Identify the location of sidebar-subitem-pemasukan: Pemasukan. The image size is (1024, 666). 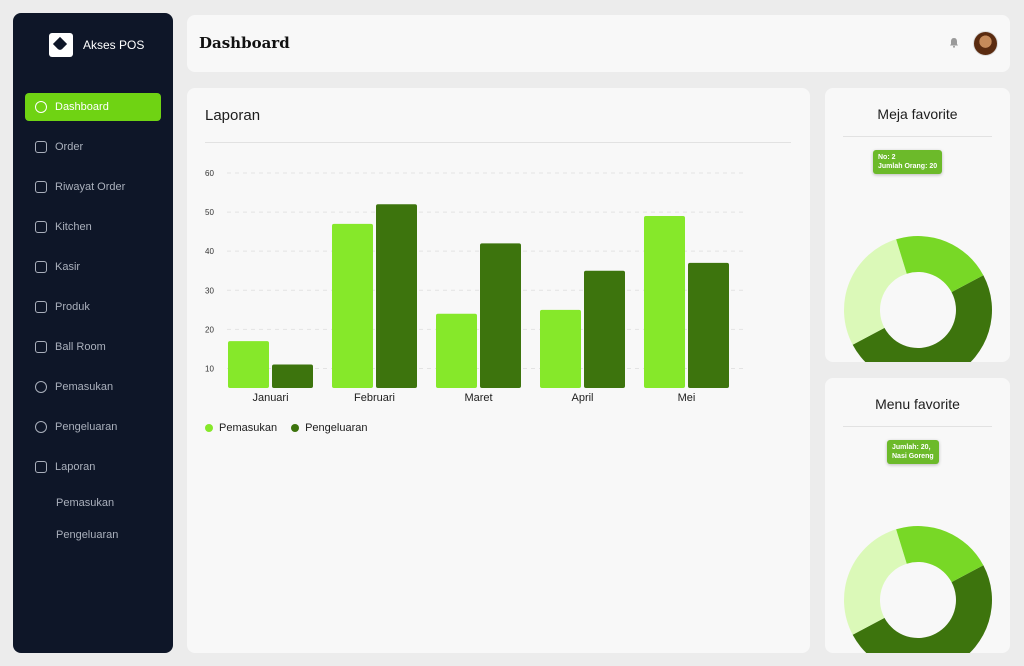
(93, 503).